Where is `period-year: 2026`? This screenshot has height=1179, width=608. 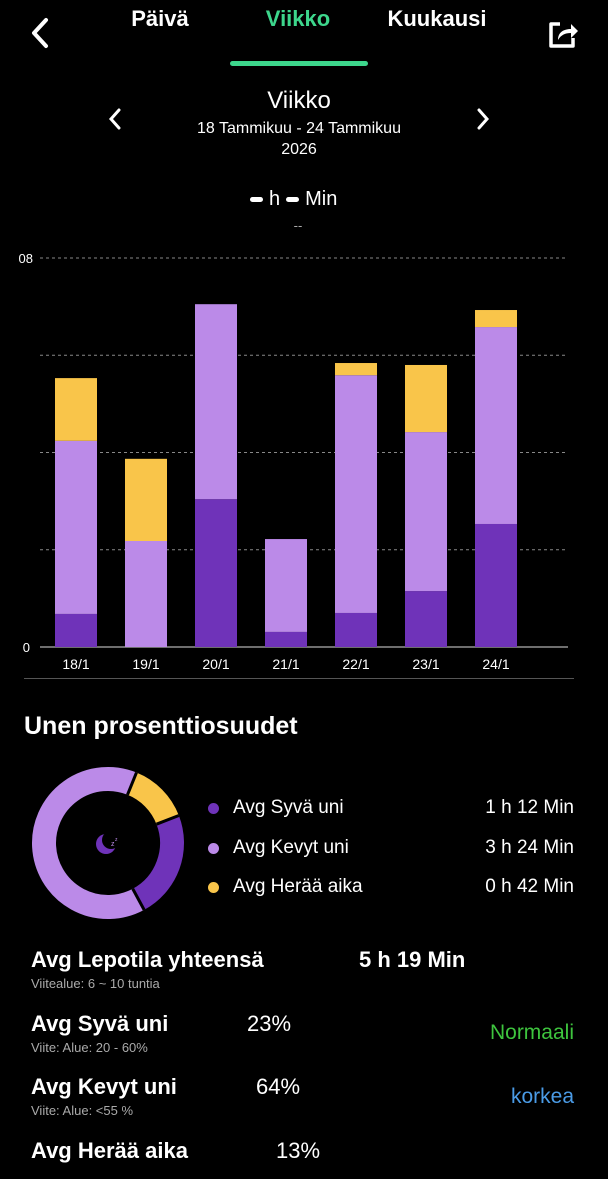 period-year: 2026 is located at coordinates (299, 149).